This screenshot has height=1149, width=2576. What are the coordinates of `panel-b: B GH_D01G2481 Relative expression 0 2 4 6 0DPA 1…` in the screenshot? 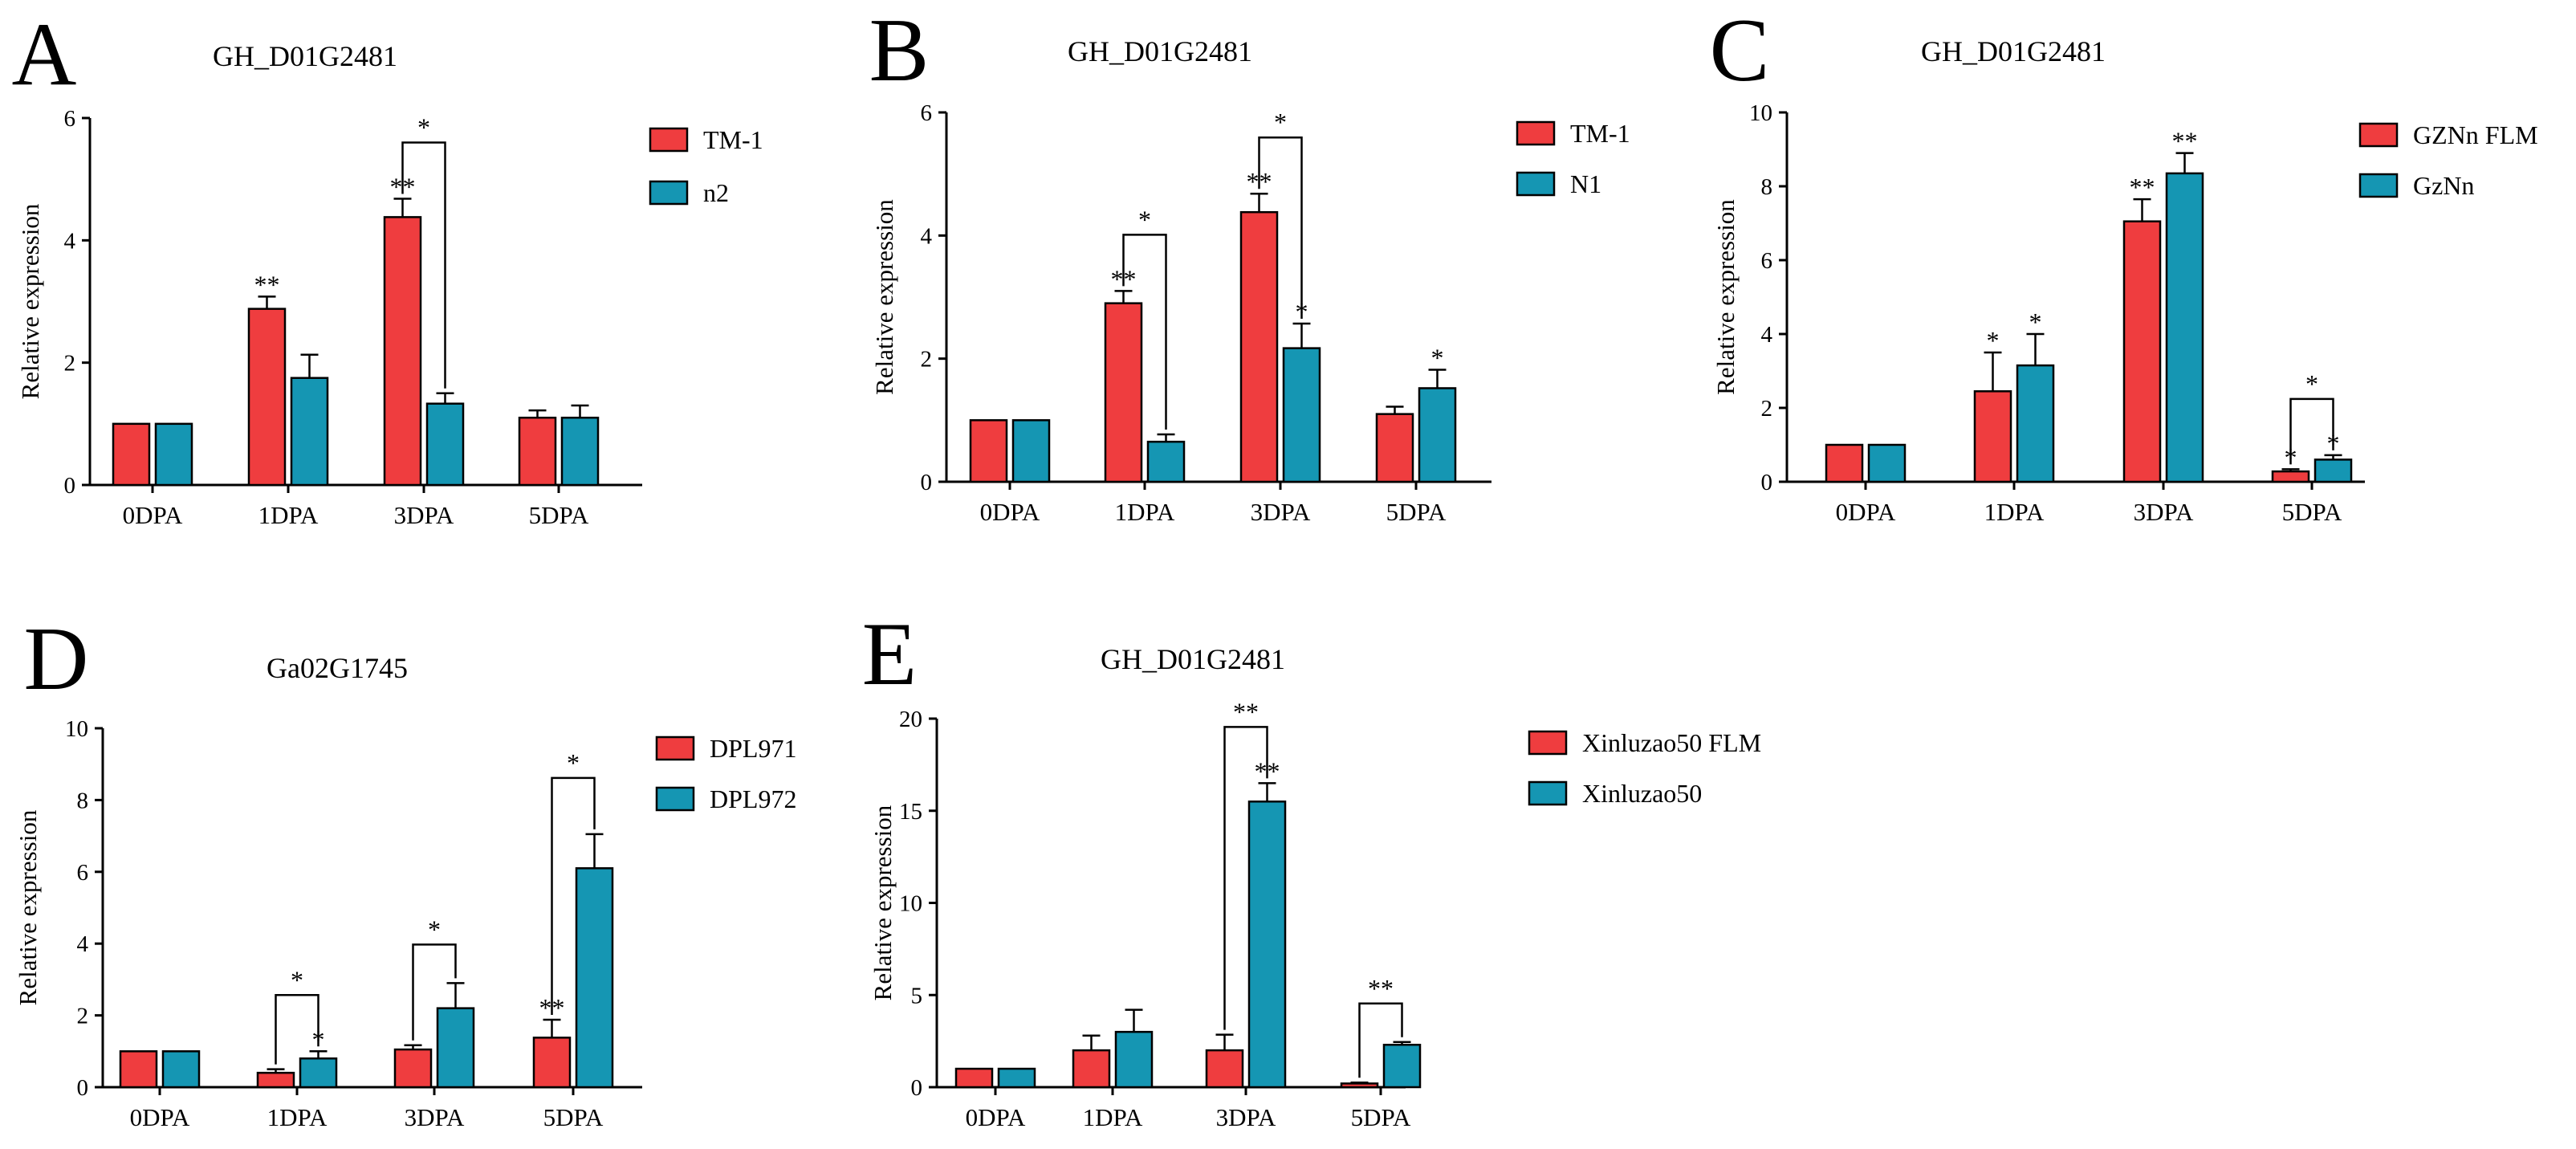 It's located at (1249, 263).